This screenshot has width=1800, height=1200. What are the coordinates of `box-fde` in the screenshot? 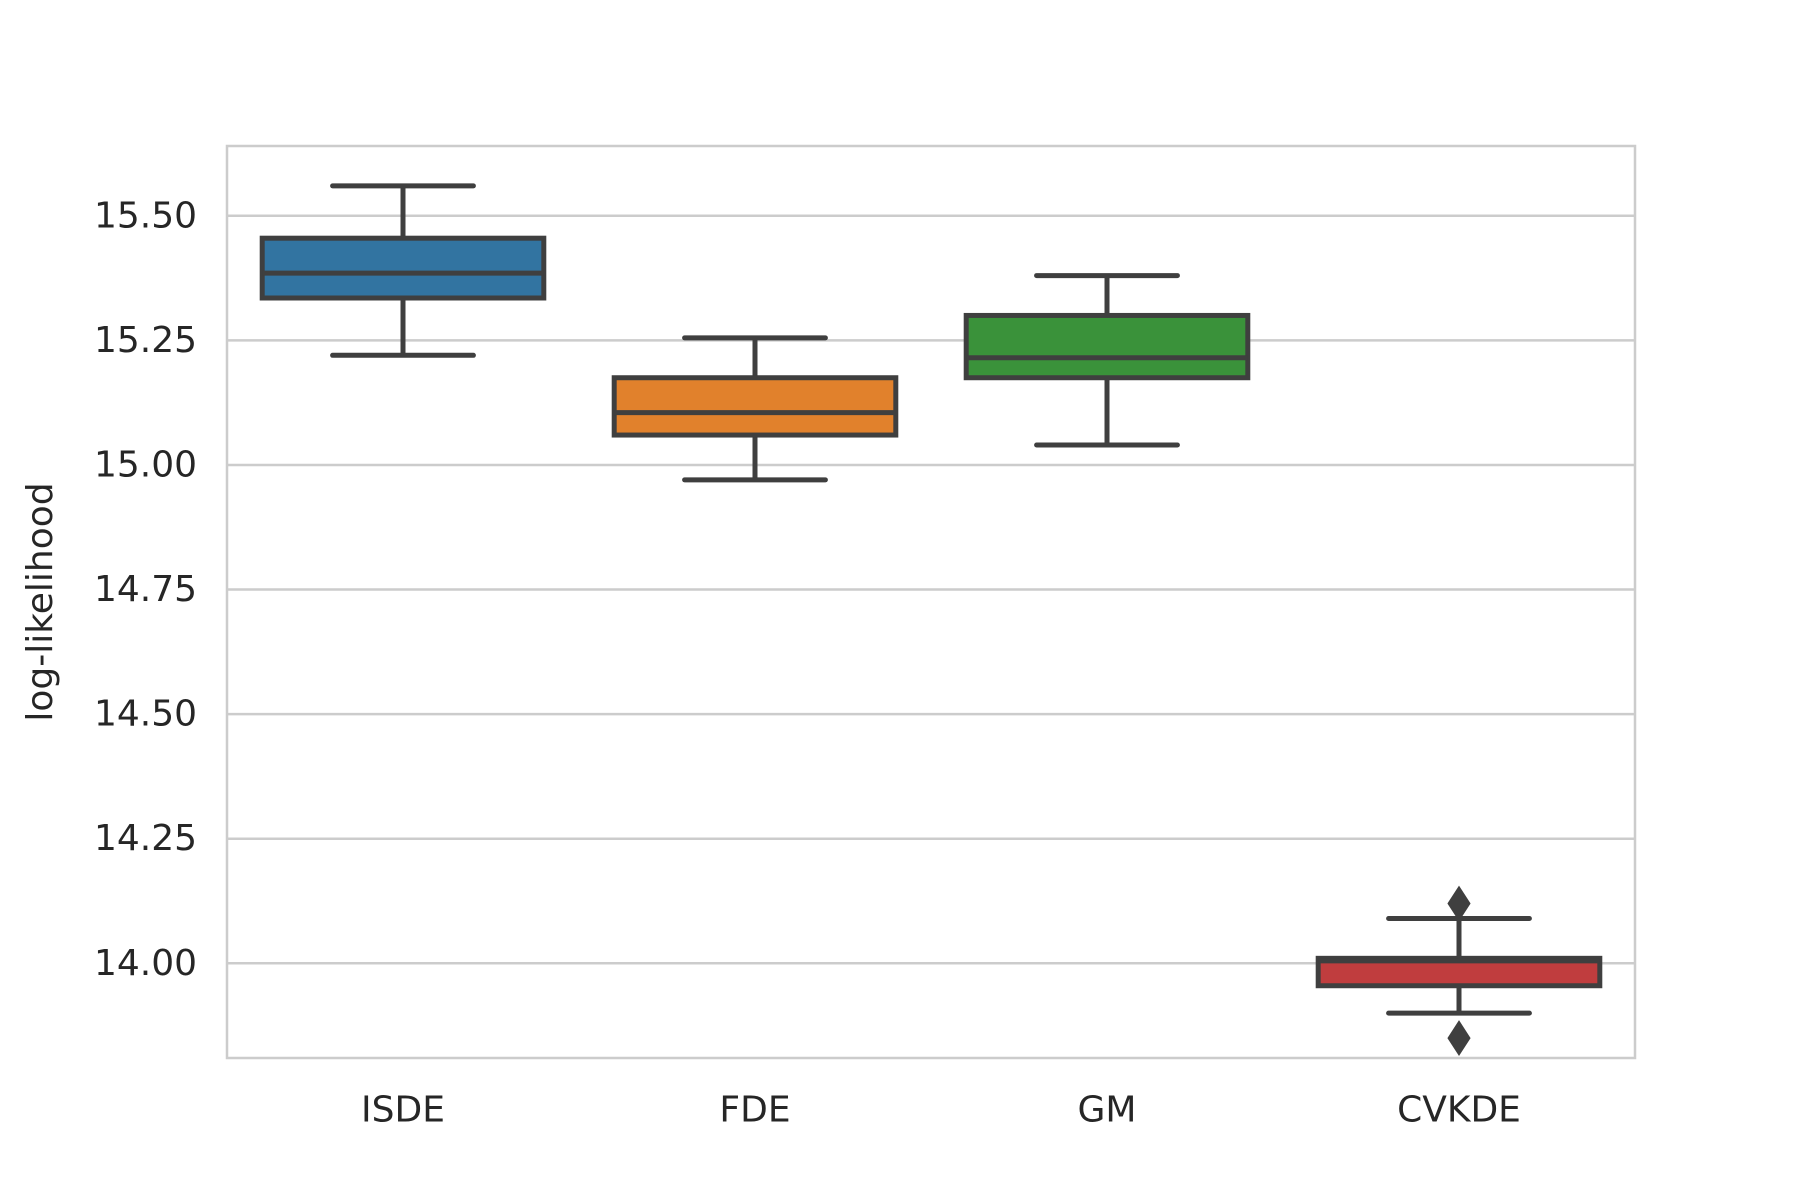 It's located at (755, 409).